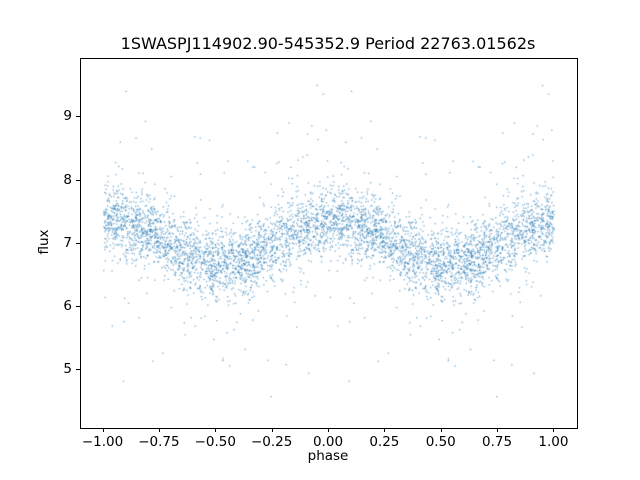 The image size is (640, 480). Describe the element at coordinates (215, 442) in the screenshot. I see `x-tick-label: −0.50` at that location.